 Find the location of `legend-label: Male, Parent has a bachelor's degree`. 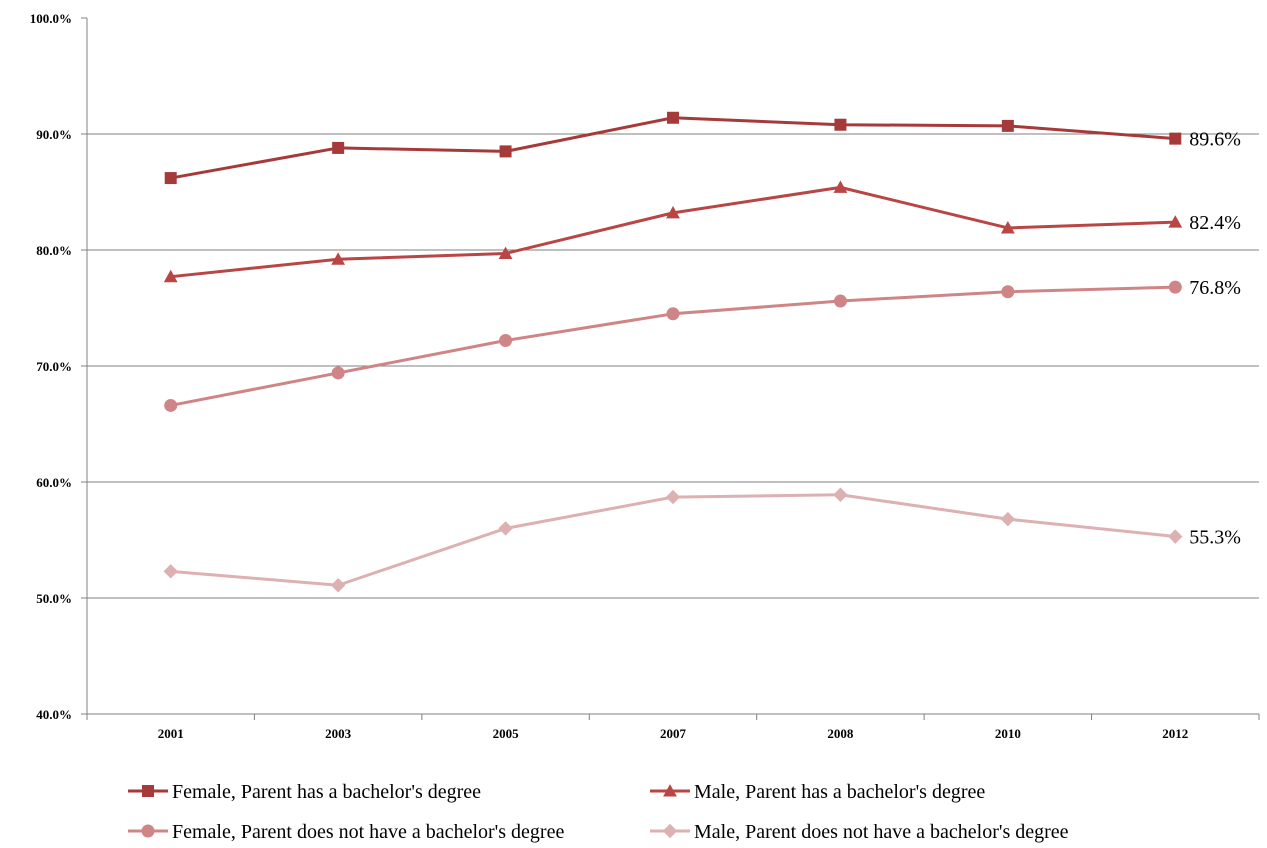

legend-label: Male, Parent has a bachelor's degree is located at coordinates (839, 792).